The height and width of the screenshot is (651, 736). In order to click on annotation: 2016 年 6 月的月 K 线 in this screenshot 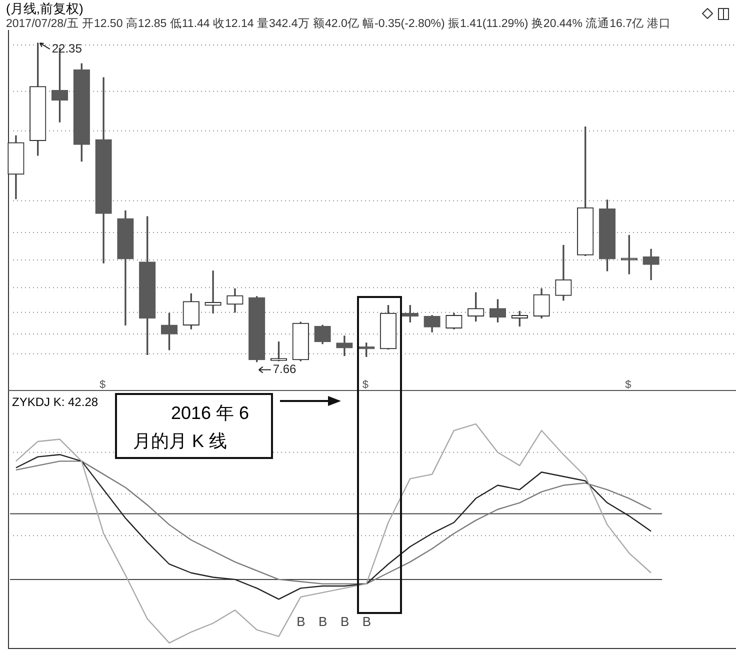, I will do `click(194, 426)`.